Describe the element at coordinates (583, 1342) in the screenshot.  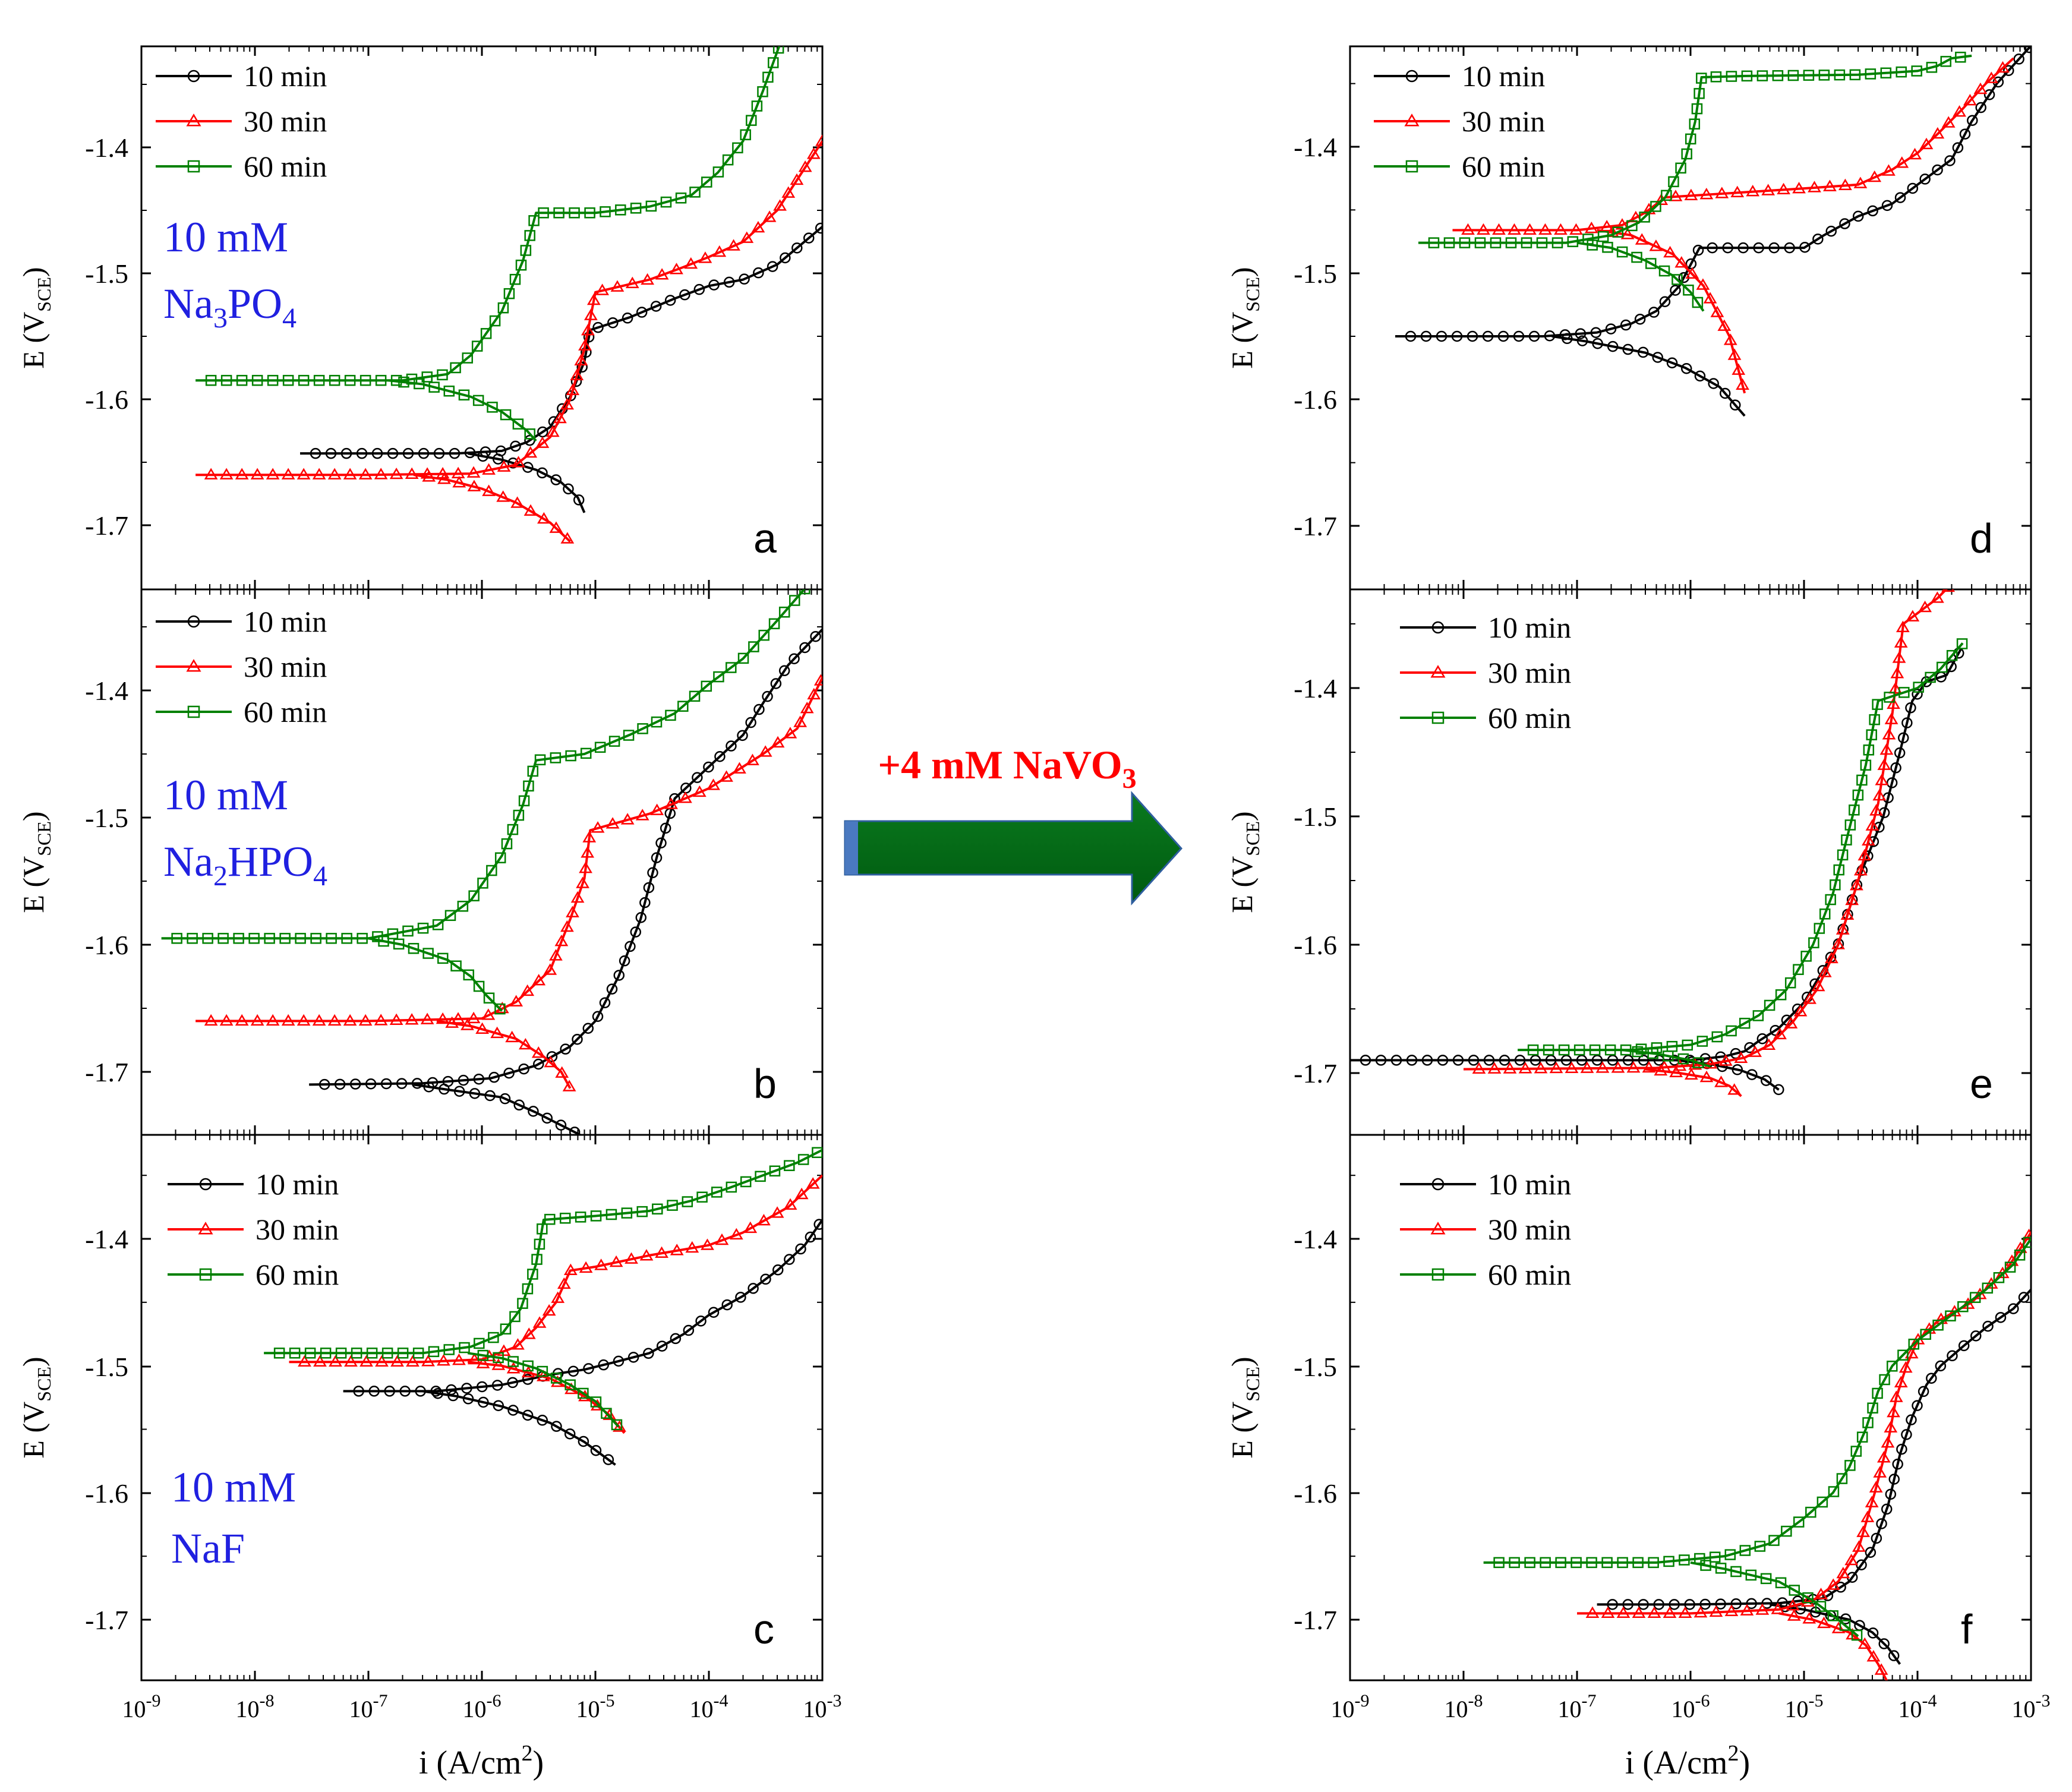
I see `series-10-min` at that location.